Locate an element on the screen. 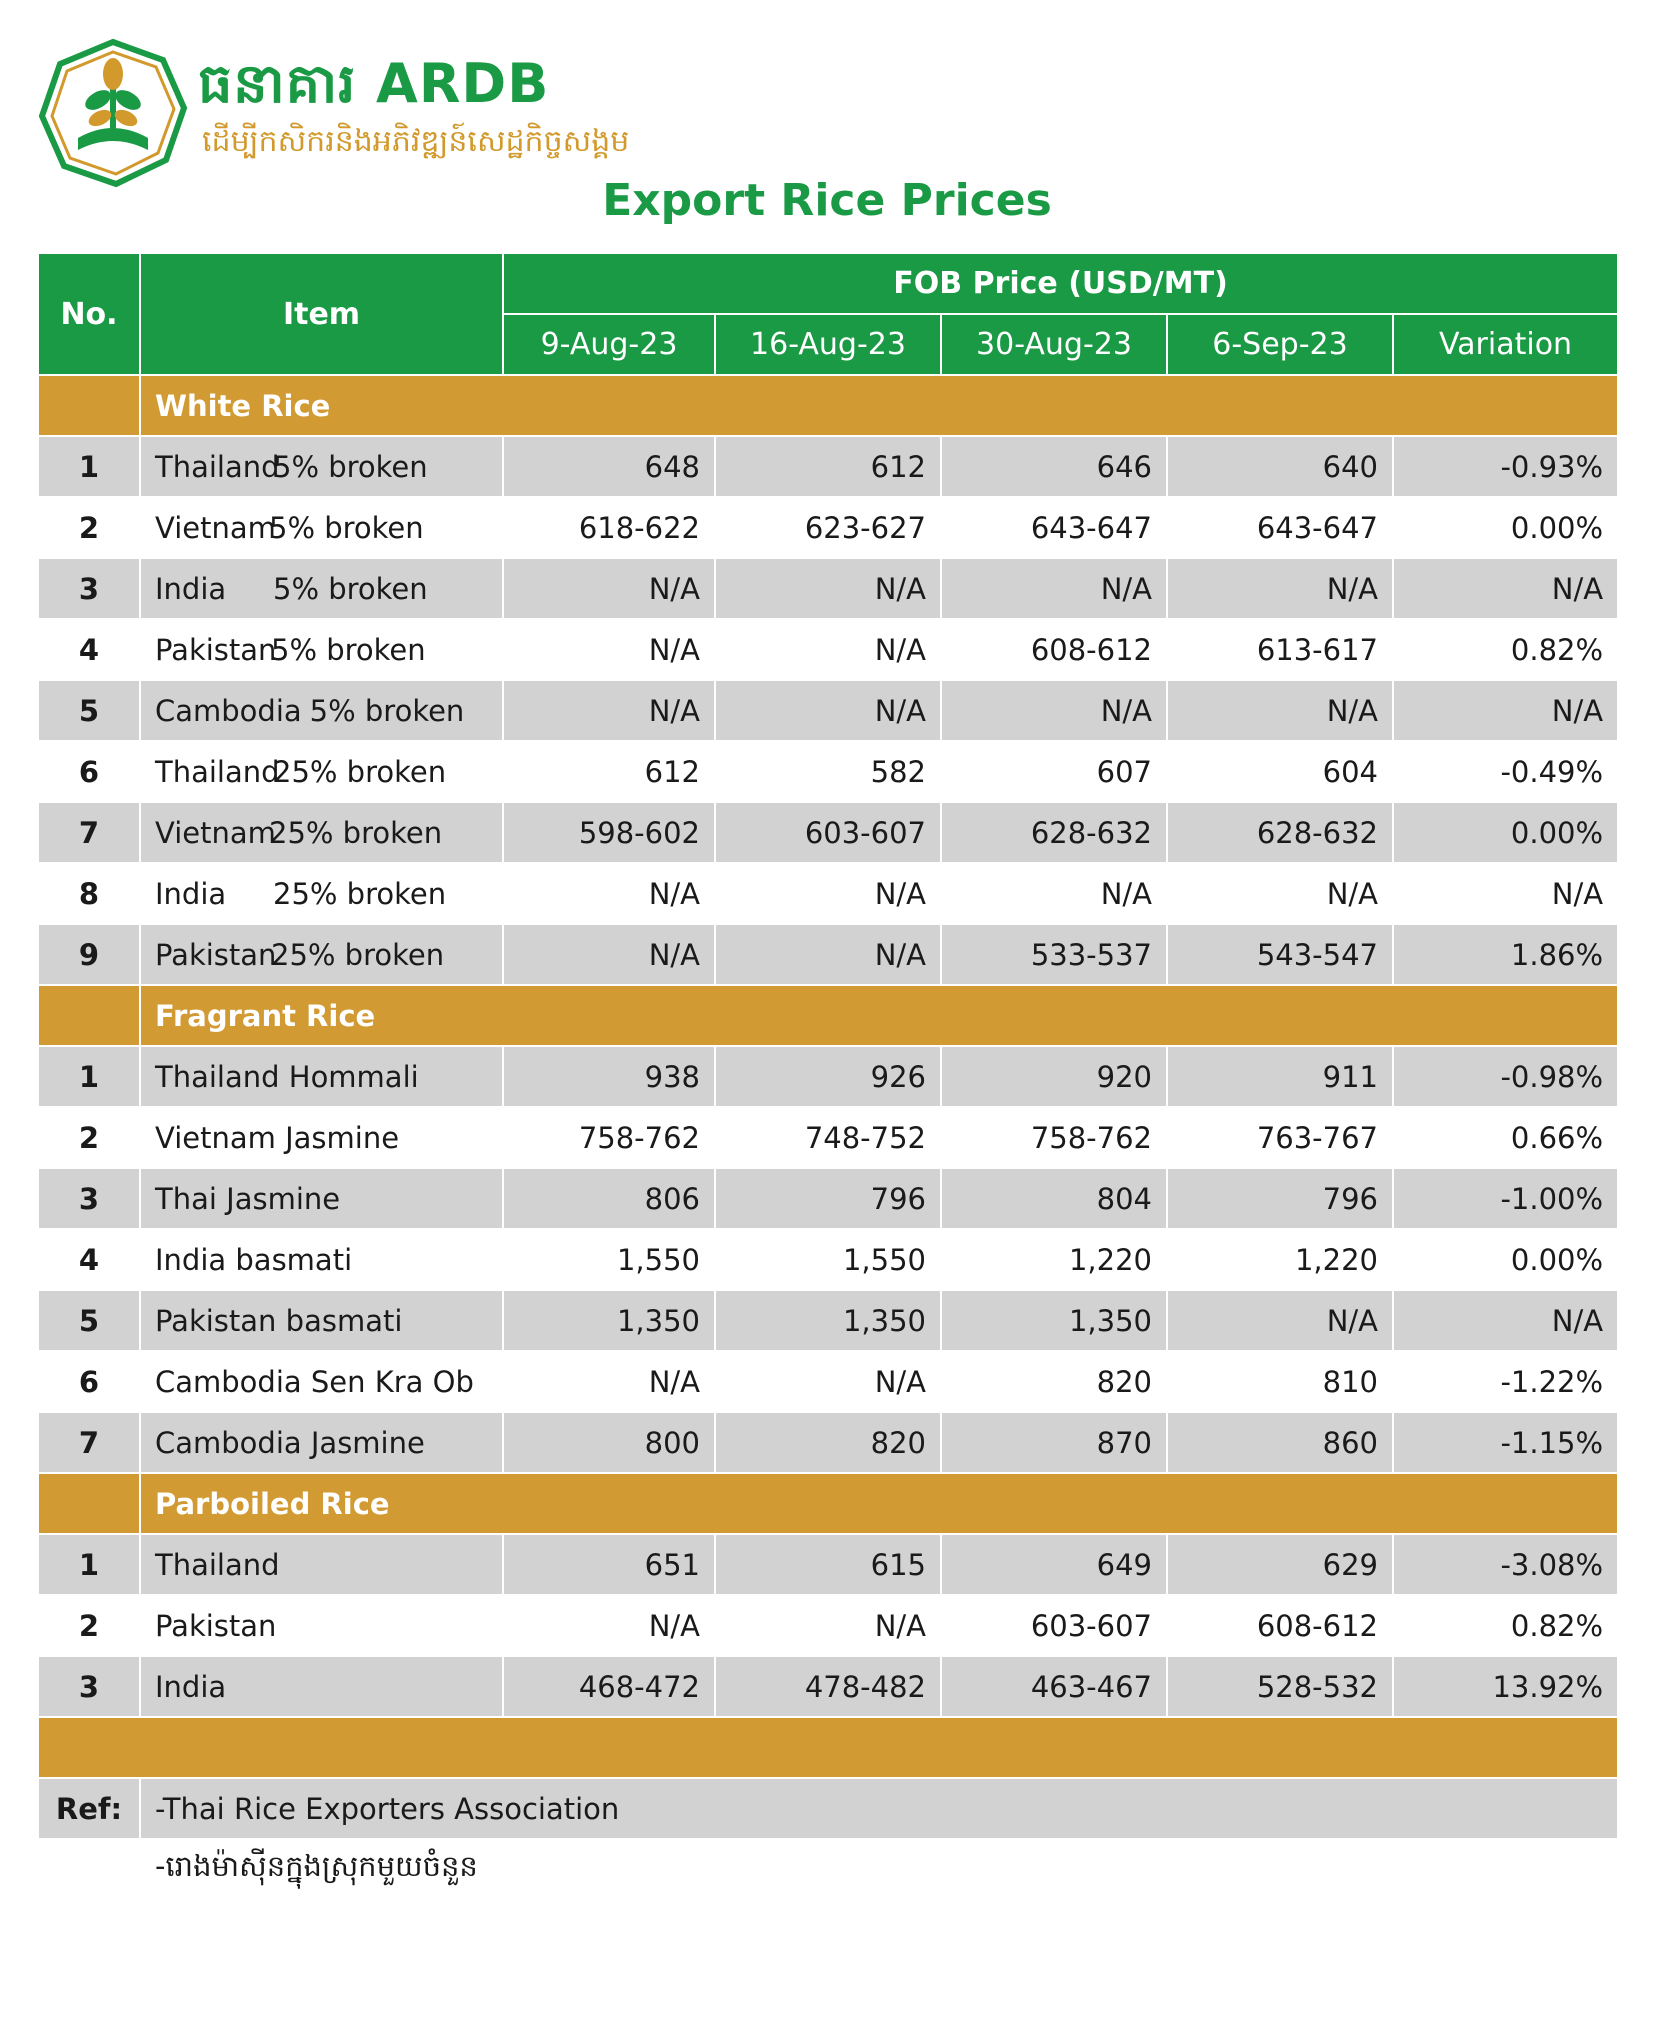 Image resolution: width=1654 pixels, height=2030 pixels. row-number: 9 is located at coordinates (89, 954).